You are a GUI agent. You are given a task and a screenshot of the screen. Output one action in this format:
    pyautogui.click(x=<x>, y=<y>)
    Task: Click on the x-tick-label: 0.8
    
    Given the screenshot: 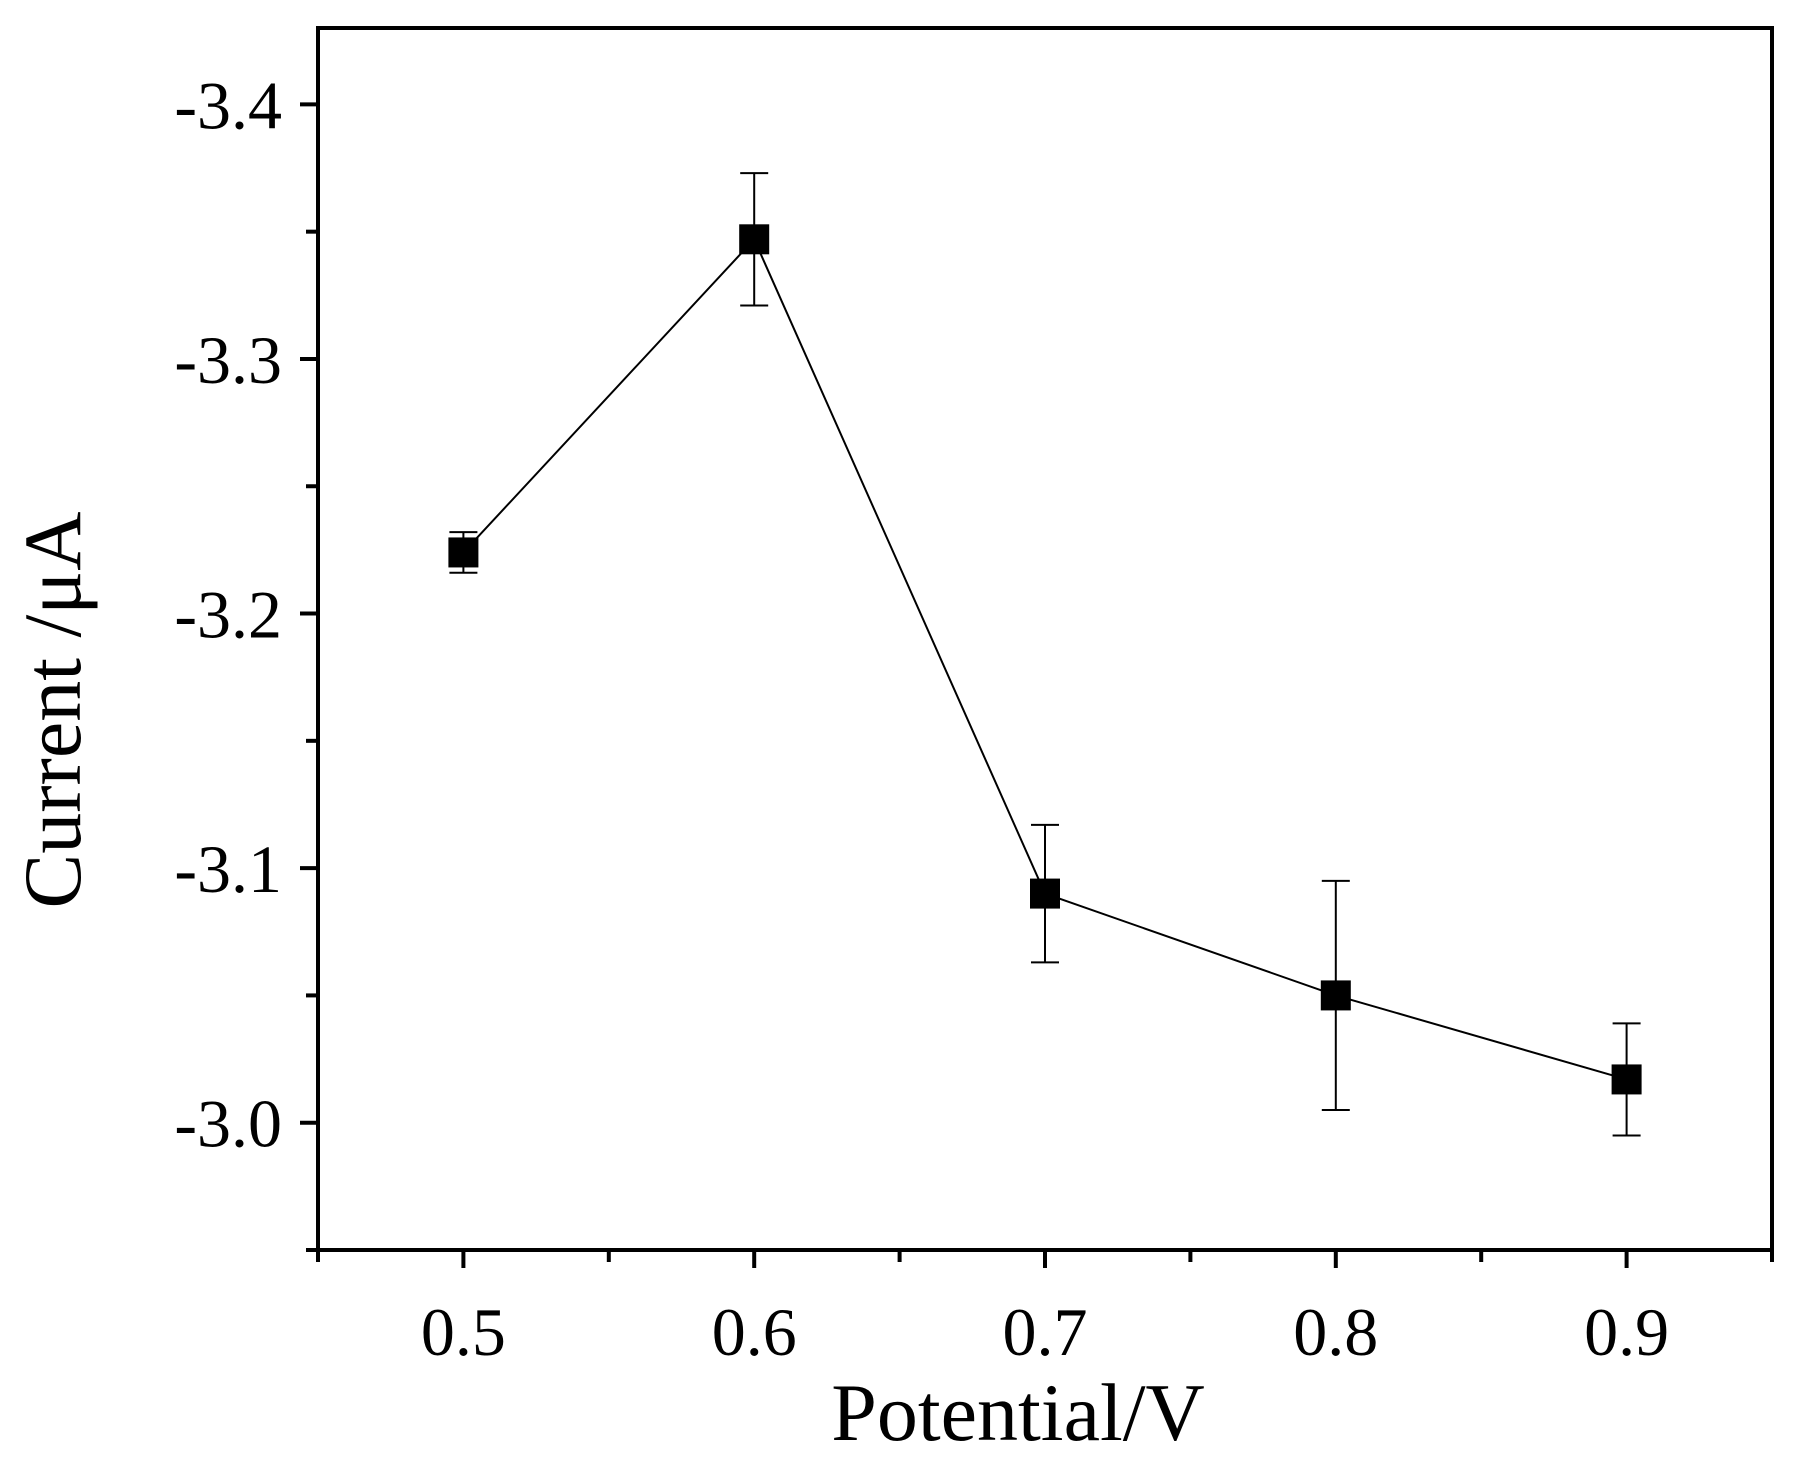 What is the action you would take?
    pyautogui.click(x=1335, y=1332)
    